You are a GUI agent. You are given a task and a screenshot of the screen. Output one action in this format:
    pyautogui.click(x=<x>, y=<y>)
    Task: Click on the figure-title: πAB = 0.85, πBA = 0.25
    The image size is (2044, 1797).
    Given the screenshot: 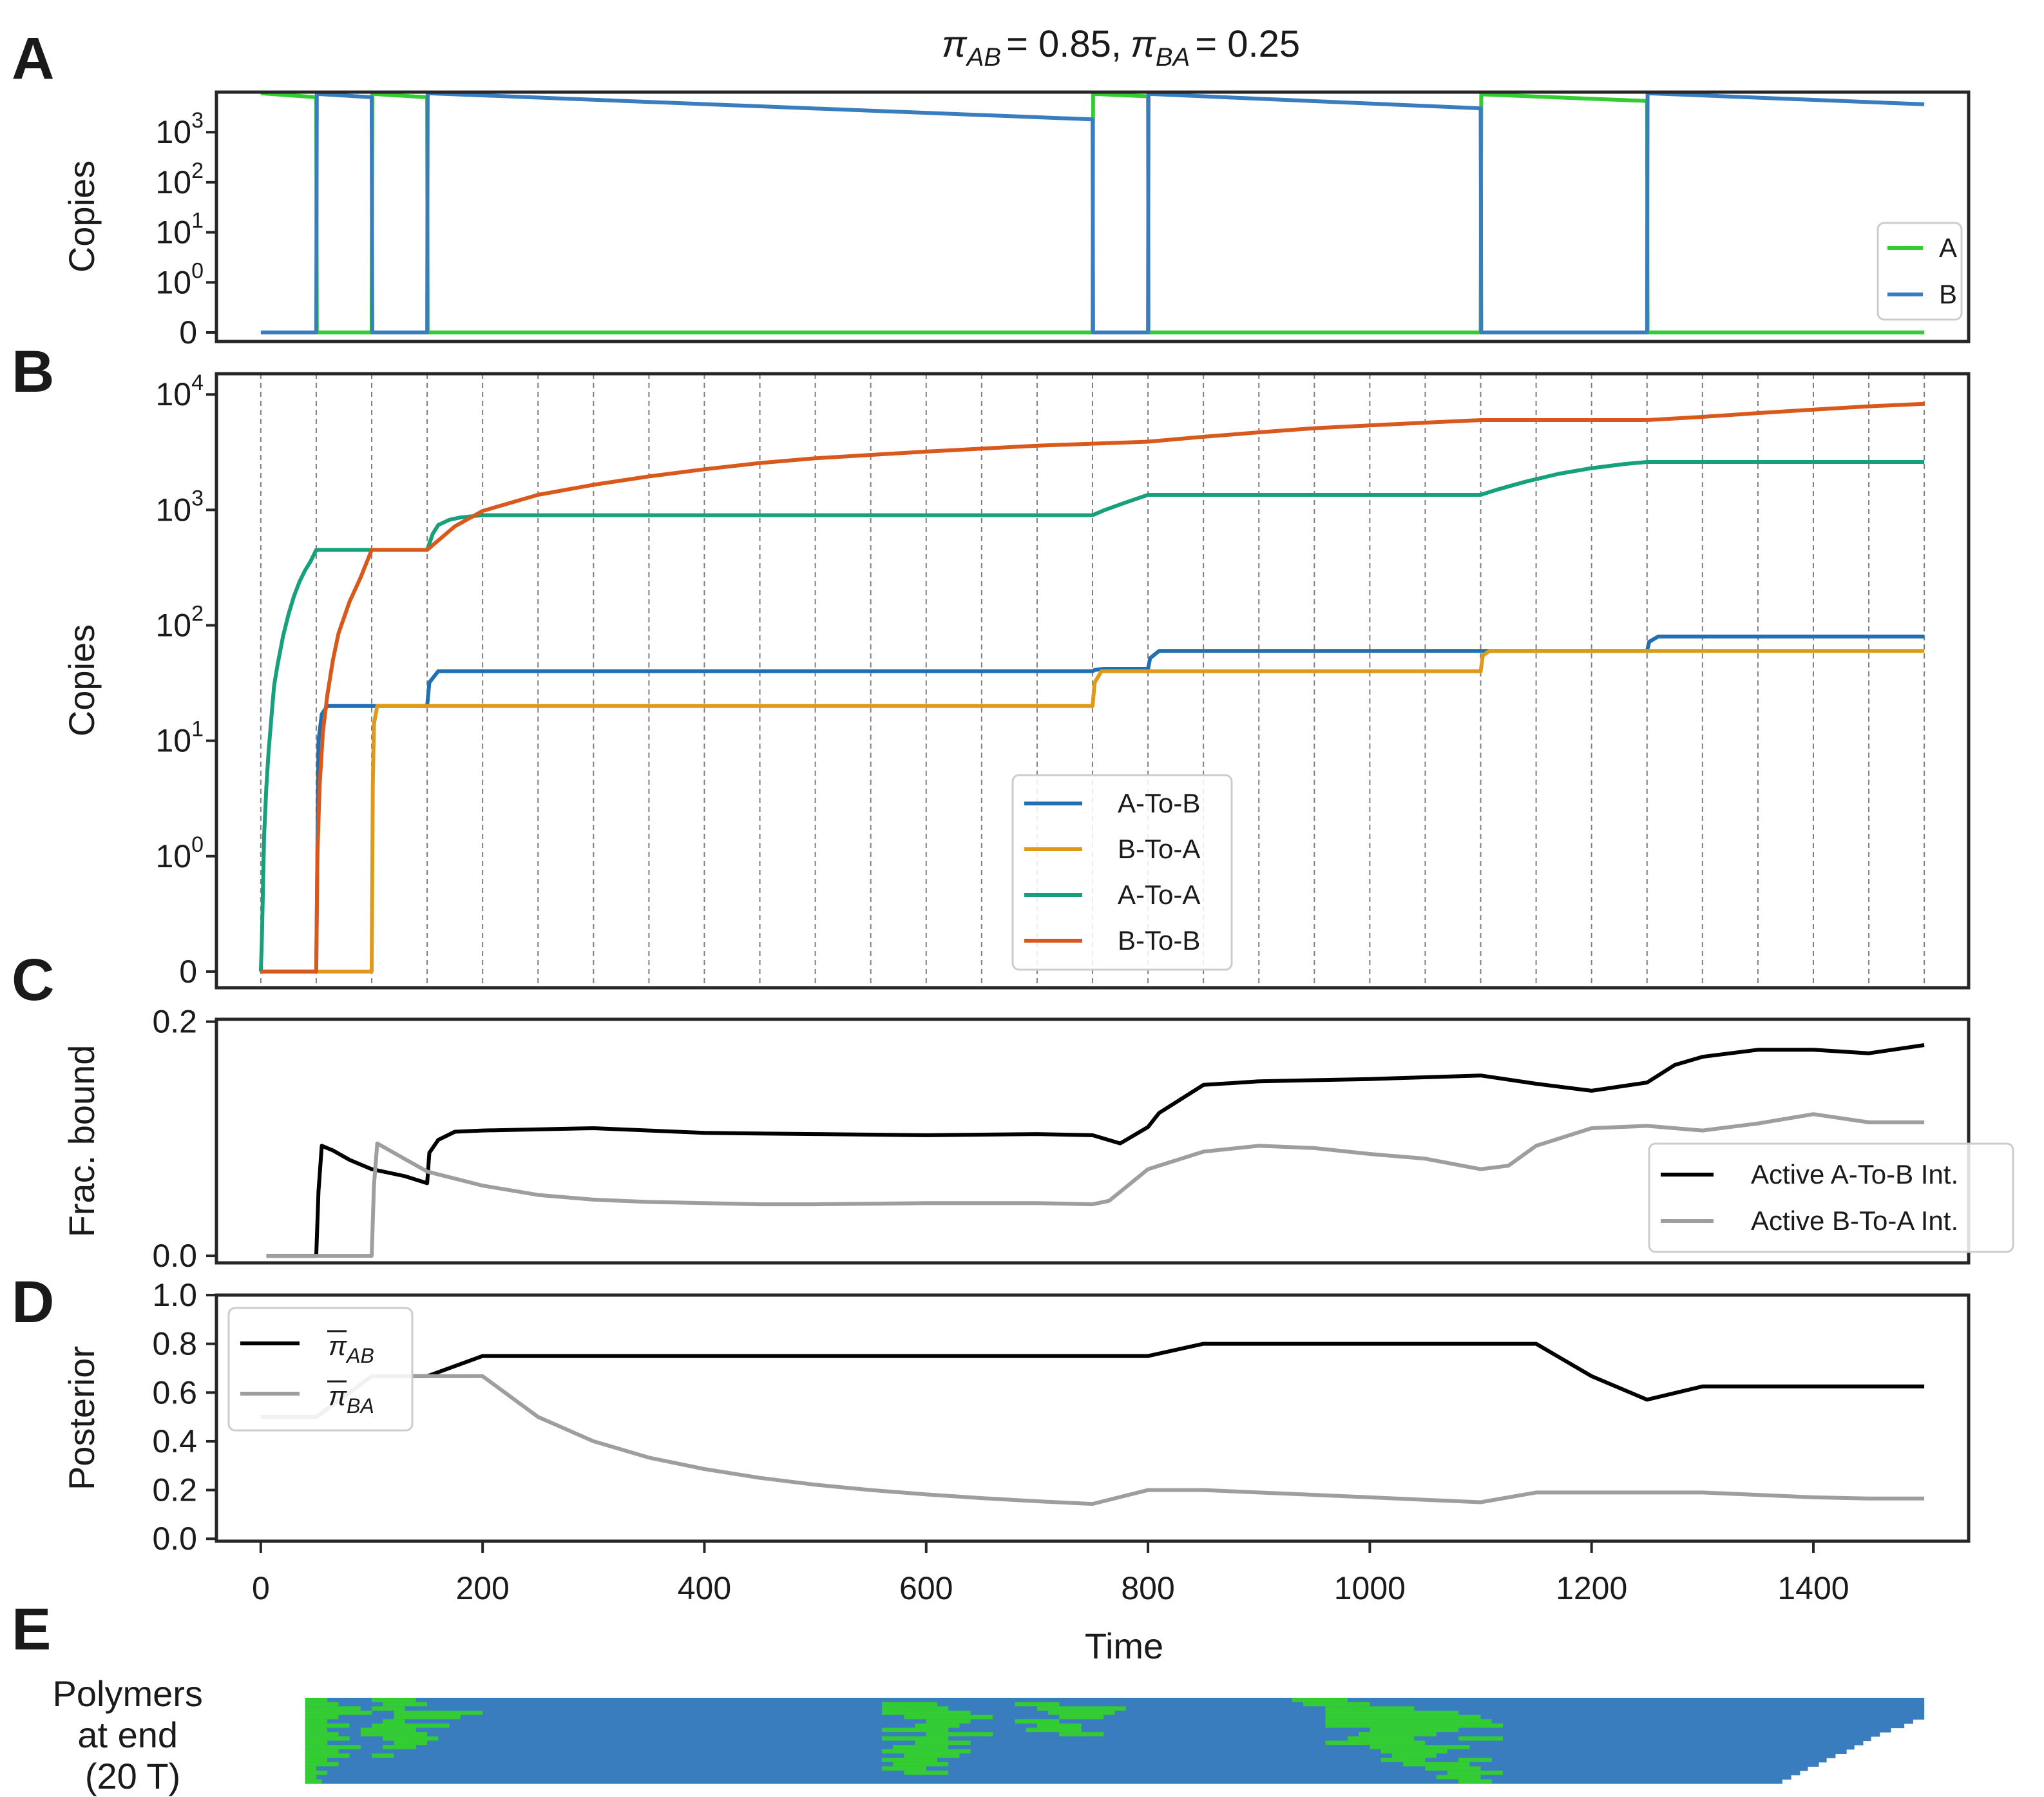 What is the action you would take?
    pyautogui.click(x=1121, y=47)
    